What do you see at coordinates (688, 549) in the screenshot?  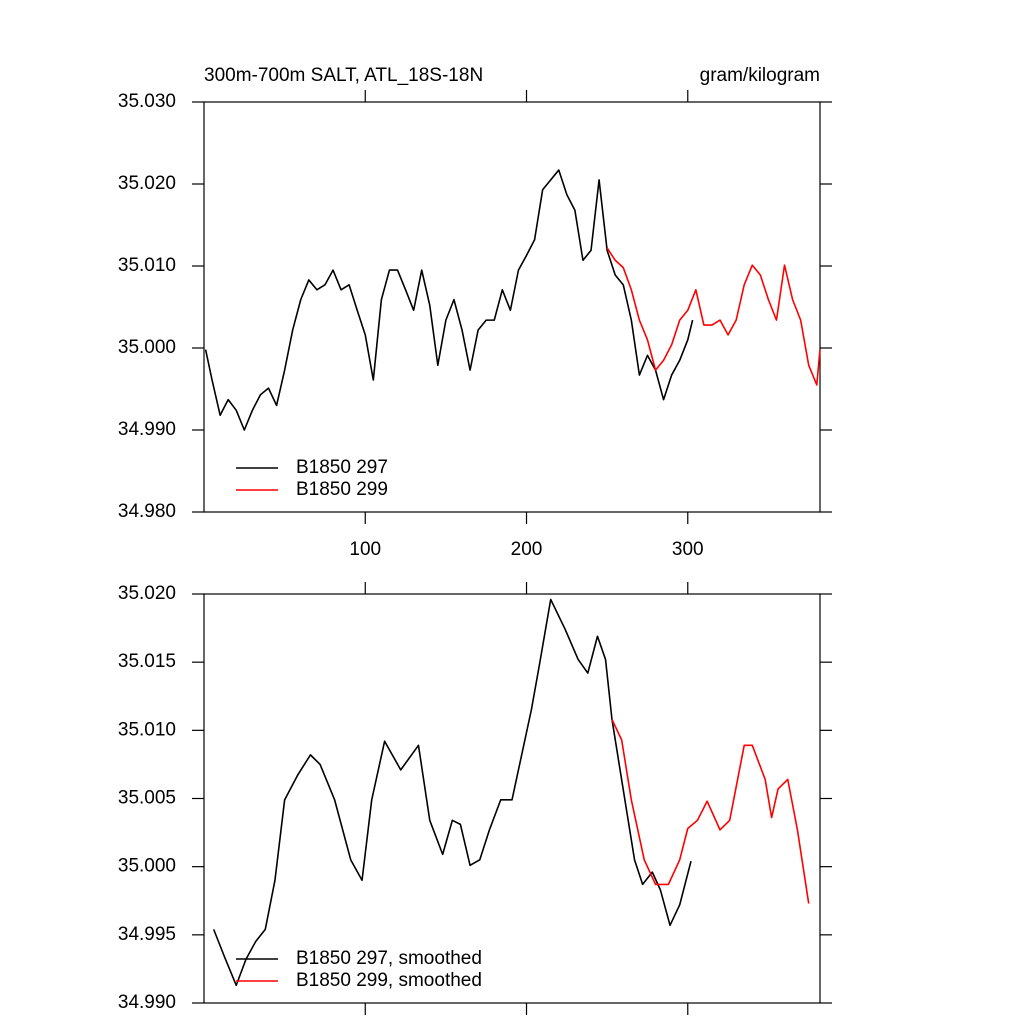 I see `x-tick-label: 300` at bounding box center [688, 549].